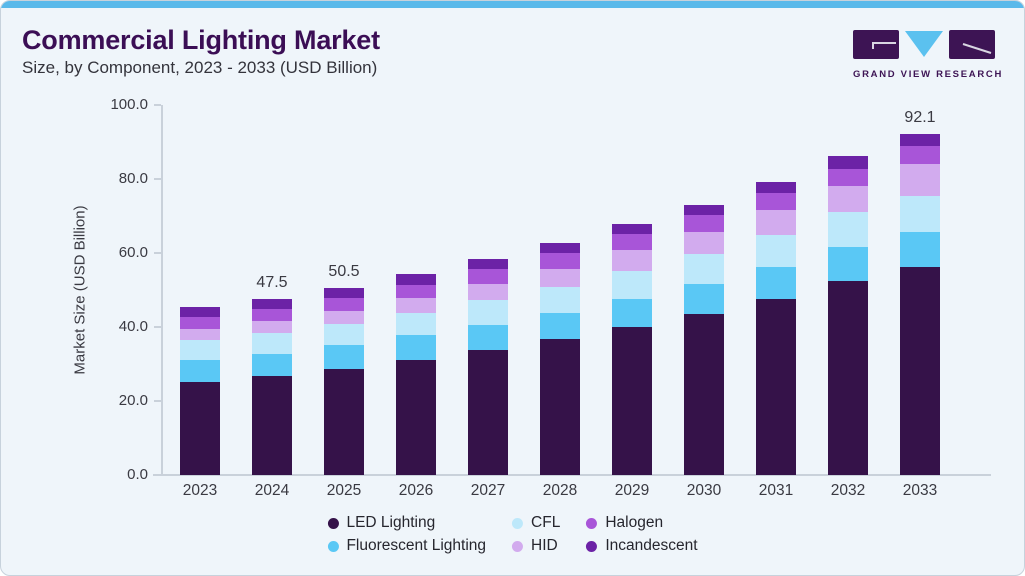 Image resolution: width=1025 pixels, height=576 pixels. Describe the element at coordinates (344, 381) in the screenshot. I see `bar-2025` at that location.